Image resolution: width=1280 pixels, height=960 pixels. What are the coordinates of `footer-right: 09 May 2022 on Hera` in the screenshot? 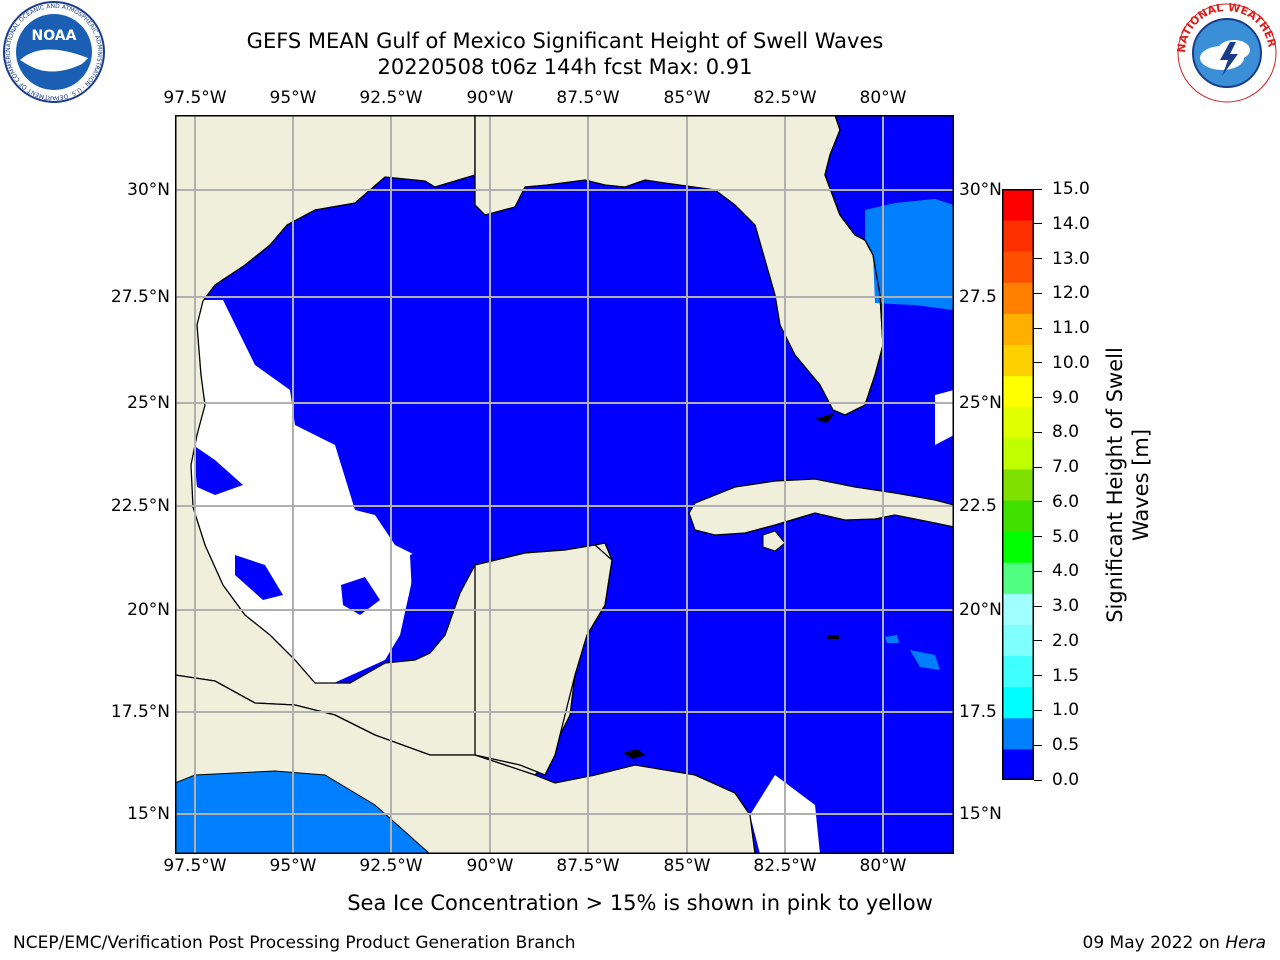 It's located at (1175, 943).